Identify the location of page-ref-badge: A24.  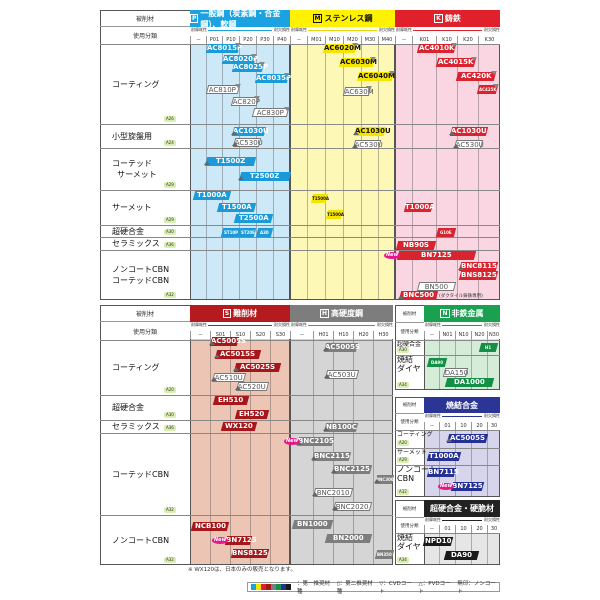
(170, 143).